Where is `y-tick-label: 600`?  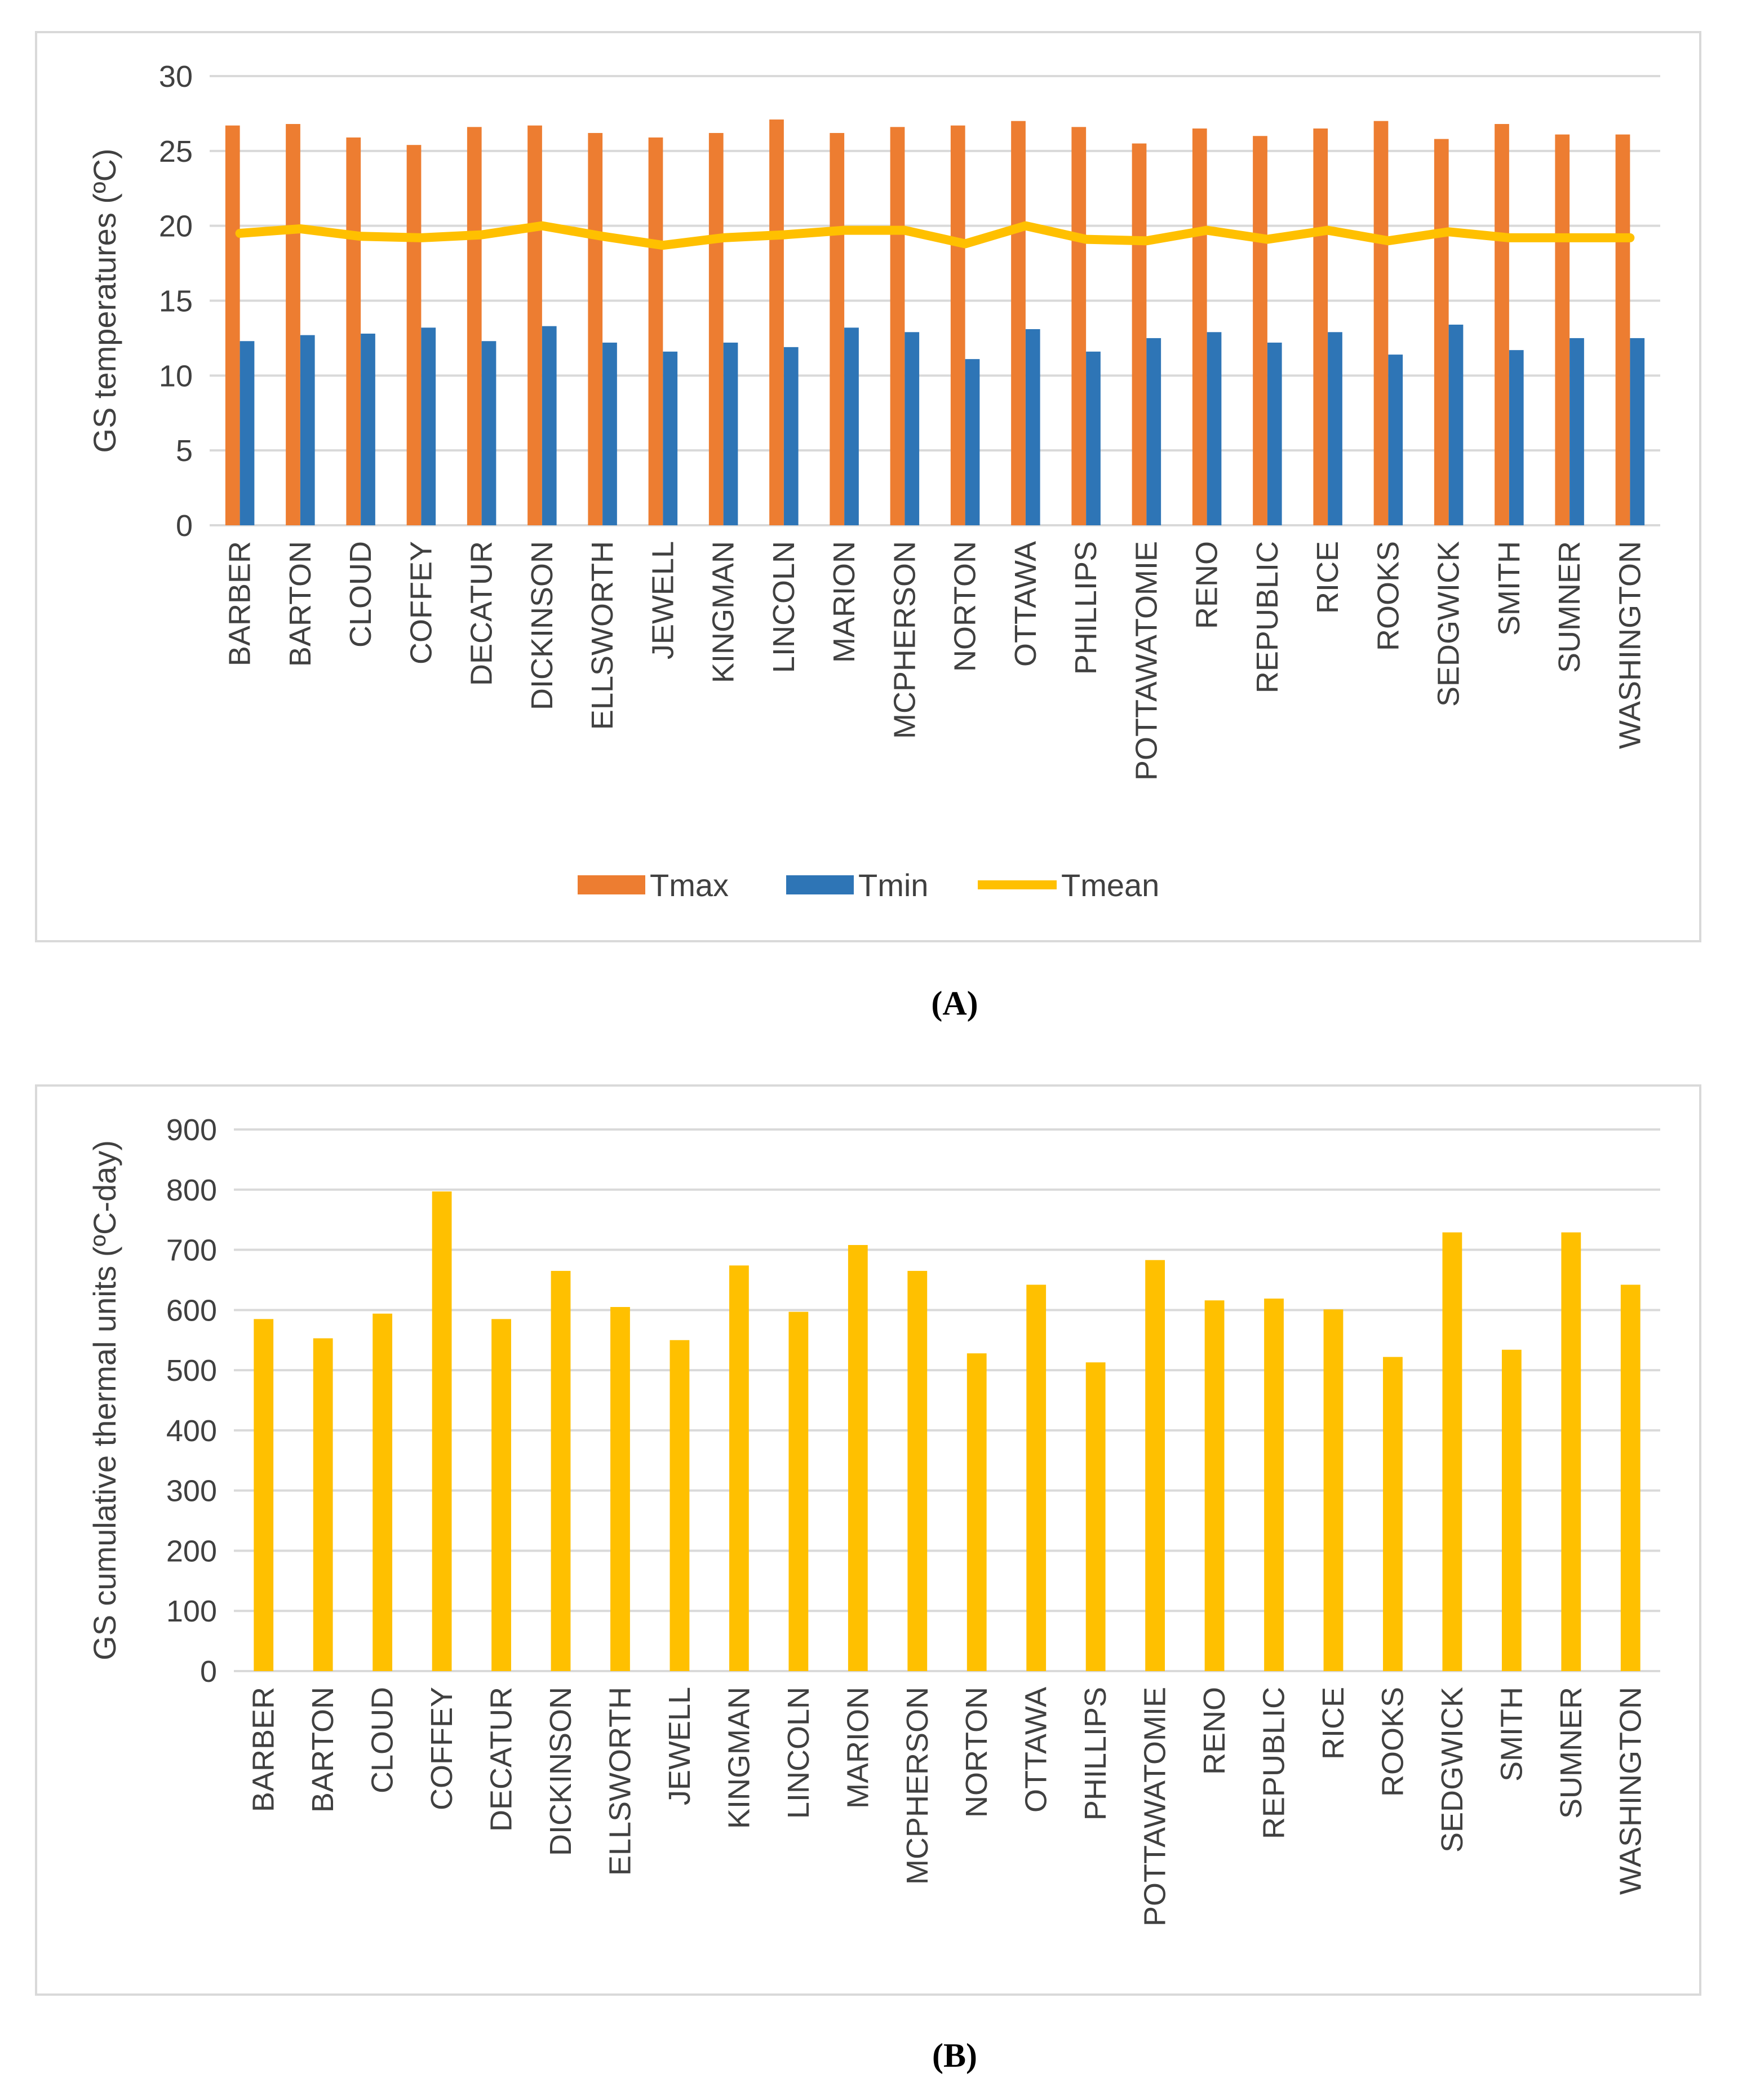 y-tick-label: 600 is located at coordinates (191, 1310).